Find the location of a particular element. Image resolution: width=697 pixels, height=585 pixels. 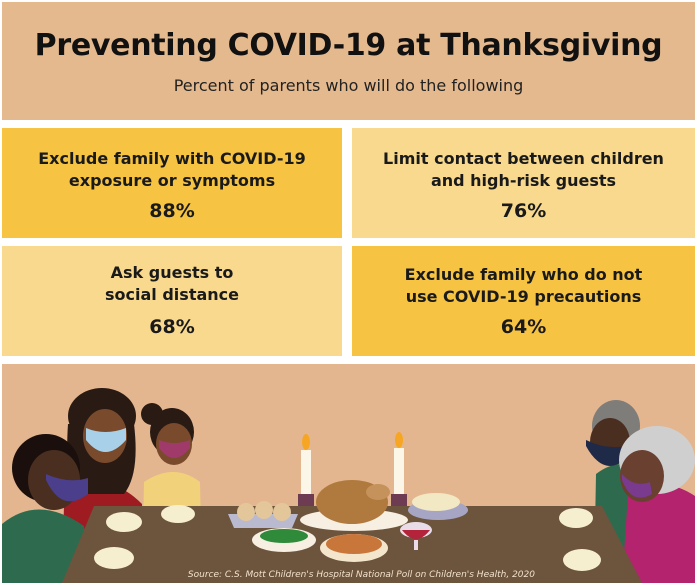

person-grandmother is located at coordinates (657, 504).